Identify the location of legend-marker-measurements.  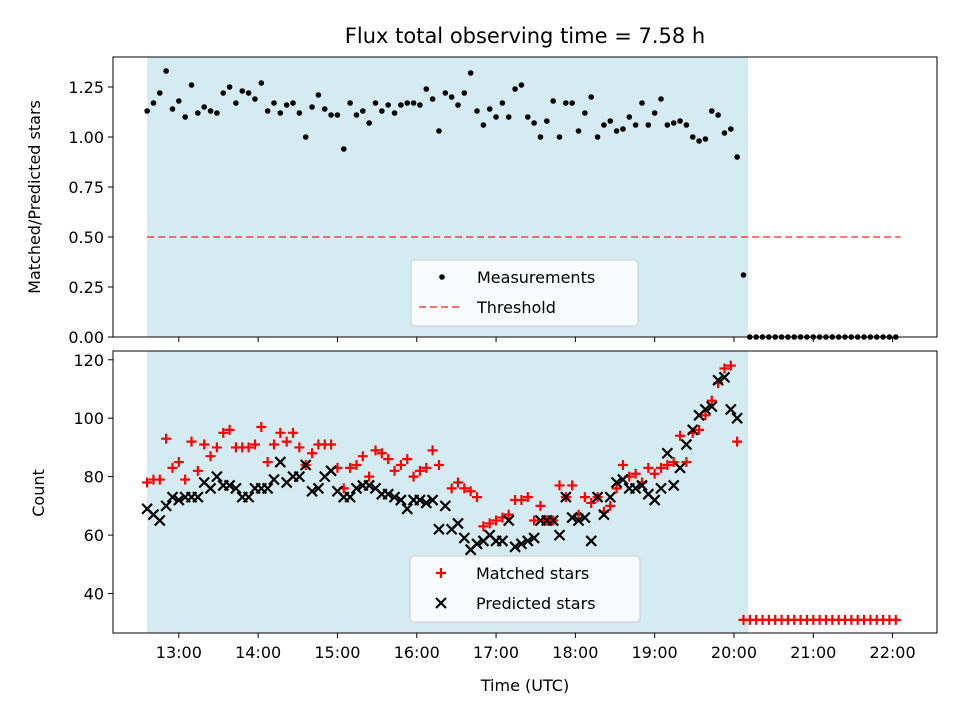
(442, 277).